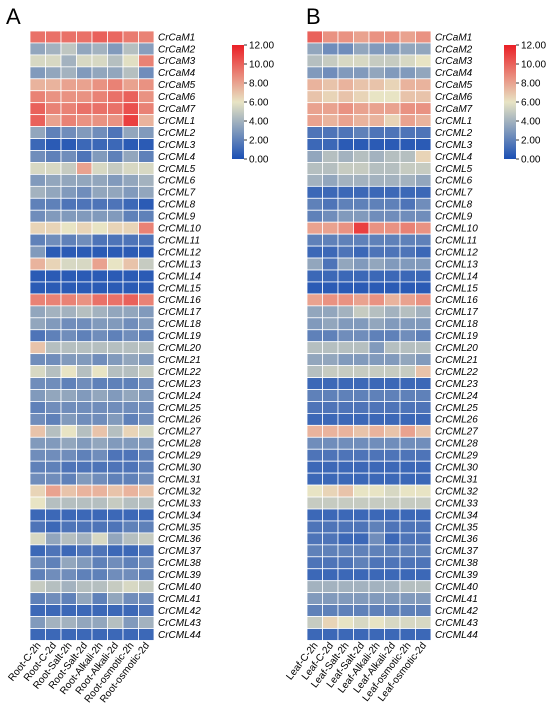 The height and width of the screenshot is (704, 550). Describe the element at coordinates (454, 49) in the screenshot. I see `row-label: CrCaM2` at that location.